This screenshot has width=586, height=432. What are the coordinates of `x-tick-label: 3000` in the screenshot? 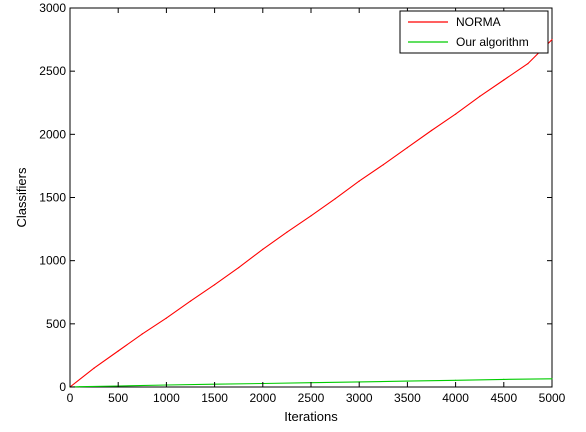 It's located at (359, 398).